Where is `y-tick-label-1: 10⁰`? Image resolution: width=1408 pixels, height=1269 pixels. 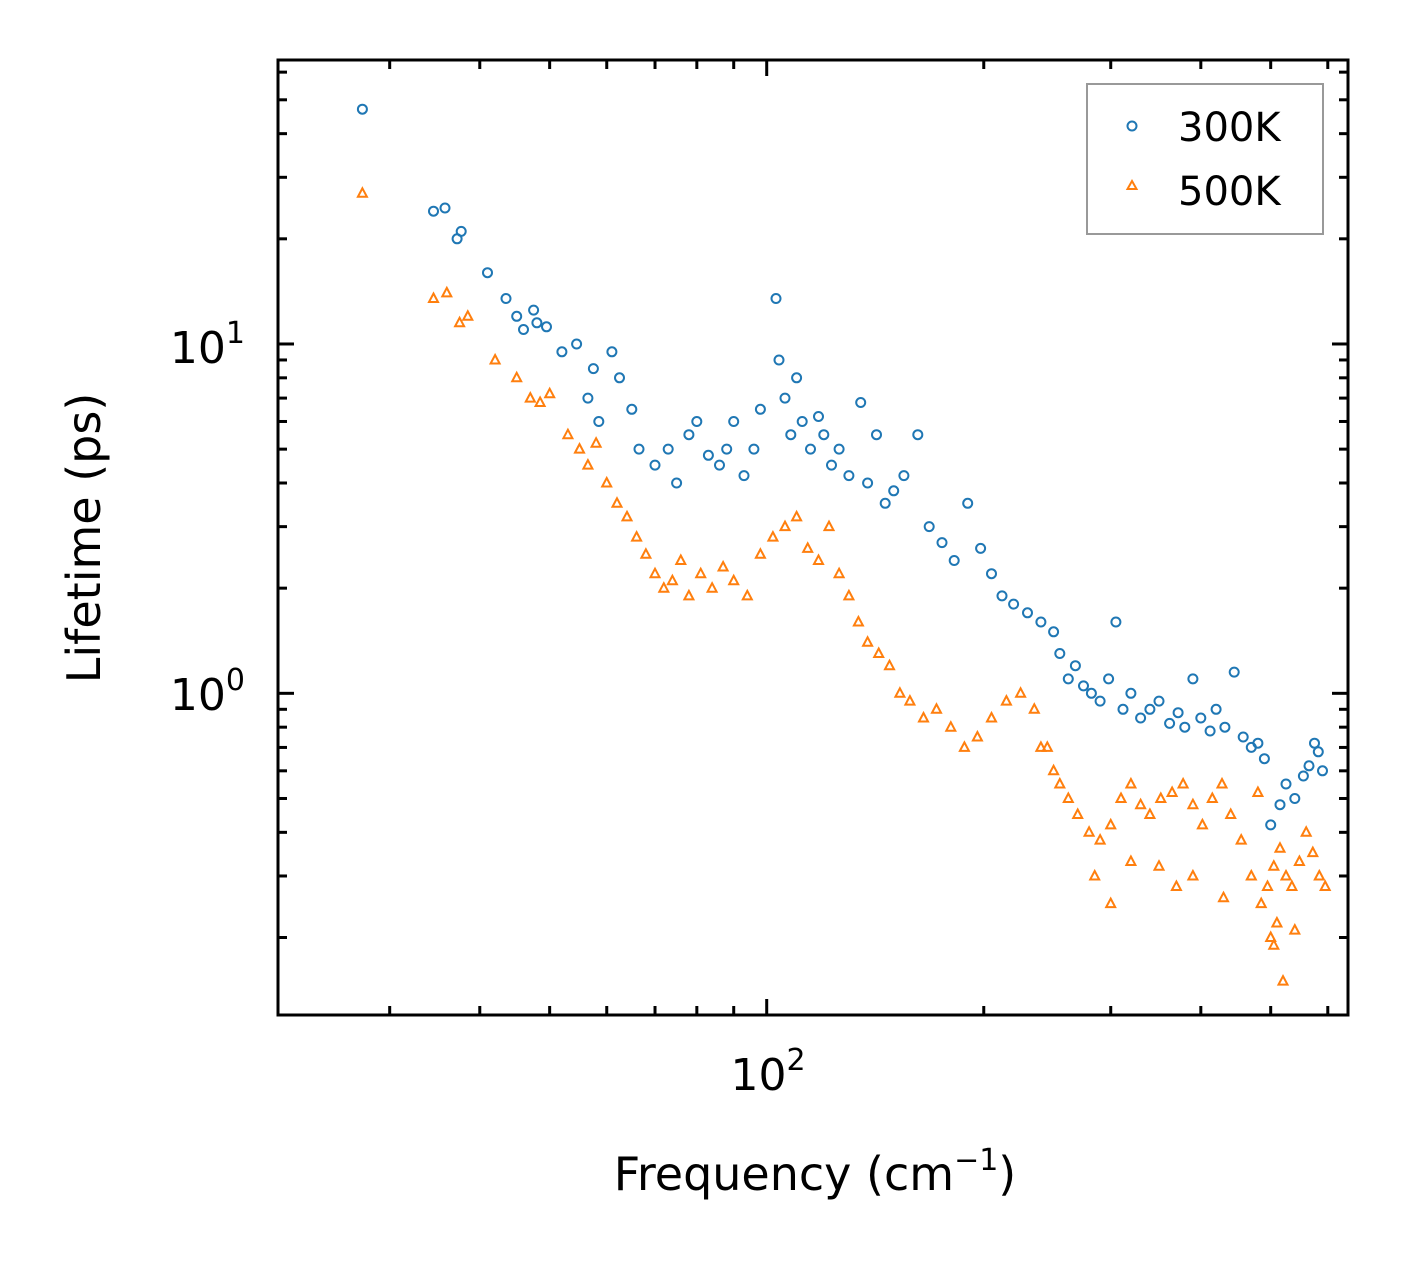
y-tick-label-1: 10⁰ is located at coordinates (207, 692).